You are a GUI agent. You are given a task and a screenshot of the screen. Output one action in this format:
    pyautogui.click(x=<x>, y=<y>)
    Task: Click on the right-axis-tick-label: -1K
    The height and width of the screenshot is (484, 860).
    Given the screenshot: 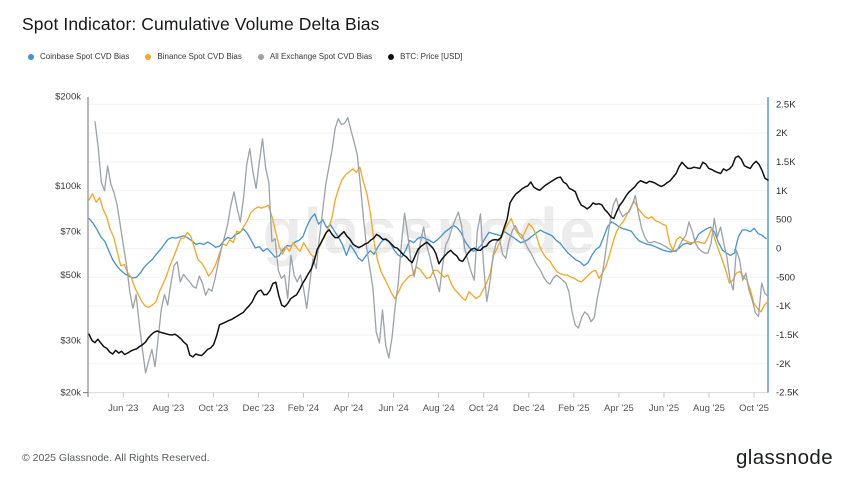 What is the action you would take?
    pyautogui.click(x=783, y=306)
    